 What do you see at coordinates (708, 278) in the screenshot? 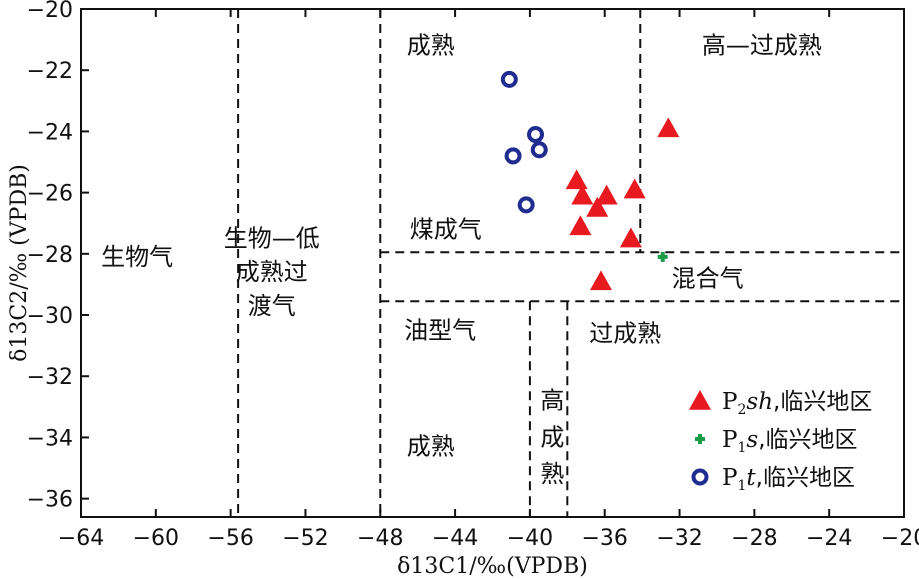
I see `region-label: 混合气` at bounding box center [708, 278].